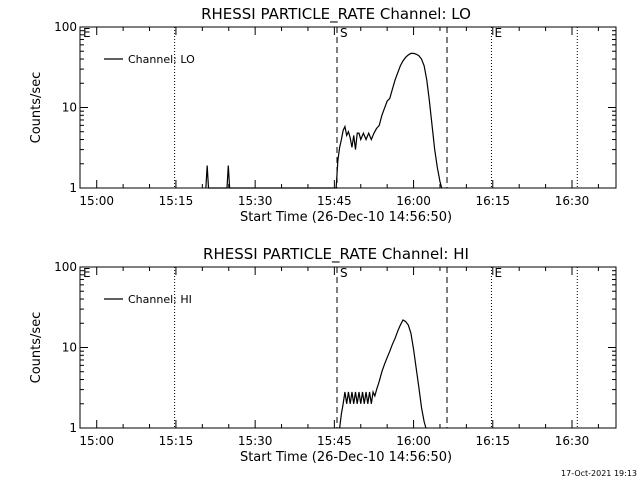 The width and height of the screenshot is (640, 480). I want to click on legend-label: Channel: HI, so click(160, 299).